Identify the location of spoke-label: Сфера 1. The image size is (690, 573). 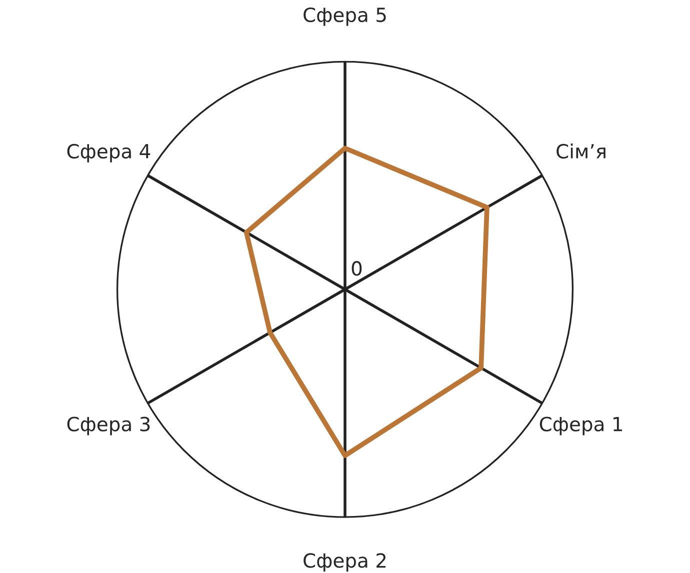
(581, 426).